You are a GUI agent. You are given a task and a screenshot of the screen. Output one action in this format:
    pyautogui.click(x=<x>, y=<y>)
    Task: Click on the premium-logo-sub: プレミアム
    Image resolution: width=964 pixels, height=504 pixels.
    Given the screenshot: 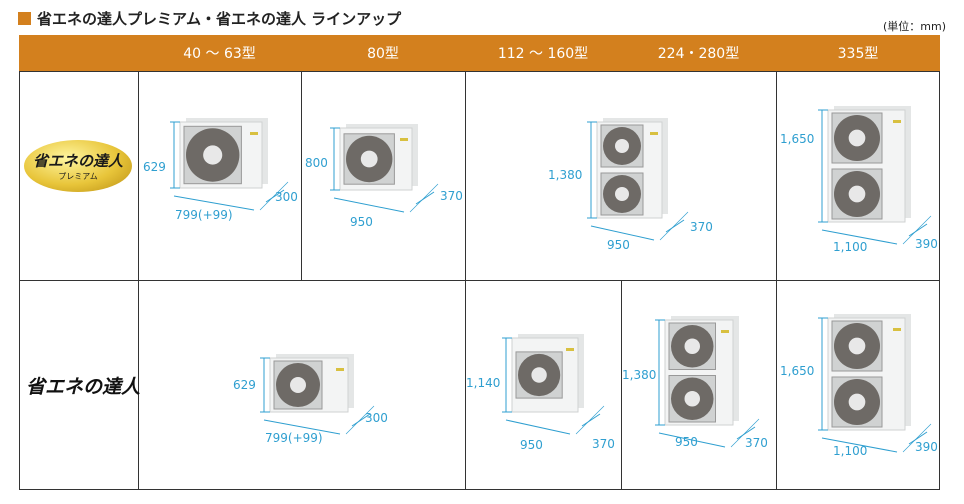 What is the action you would take?
    pyautogui.click(x=78, y=176)
    